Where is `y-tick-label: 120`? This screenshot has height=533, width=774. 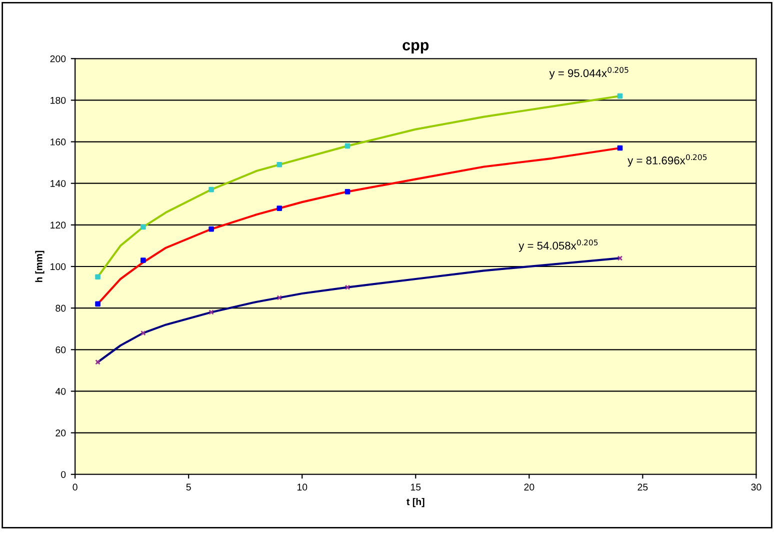
y-tick-label: 120 is located at coordinates (58, 225).